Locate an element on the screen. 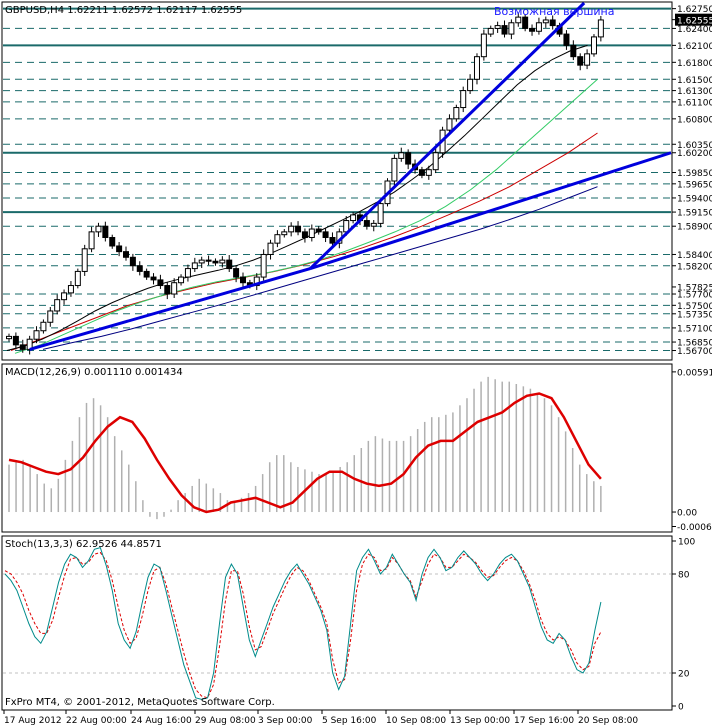 The width and height of the screenshot is (712, 727). price-tick-label: 1.61300 is located at coordinates (694, 92).